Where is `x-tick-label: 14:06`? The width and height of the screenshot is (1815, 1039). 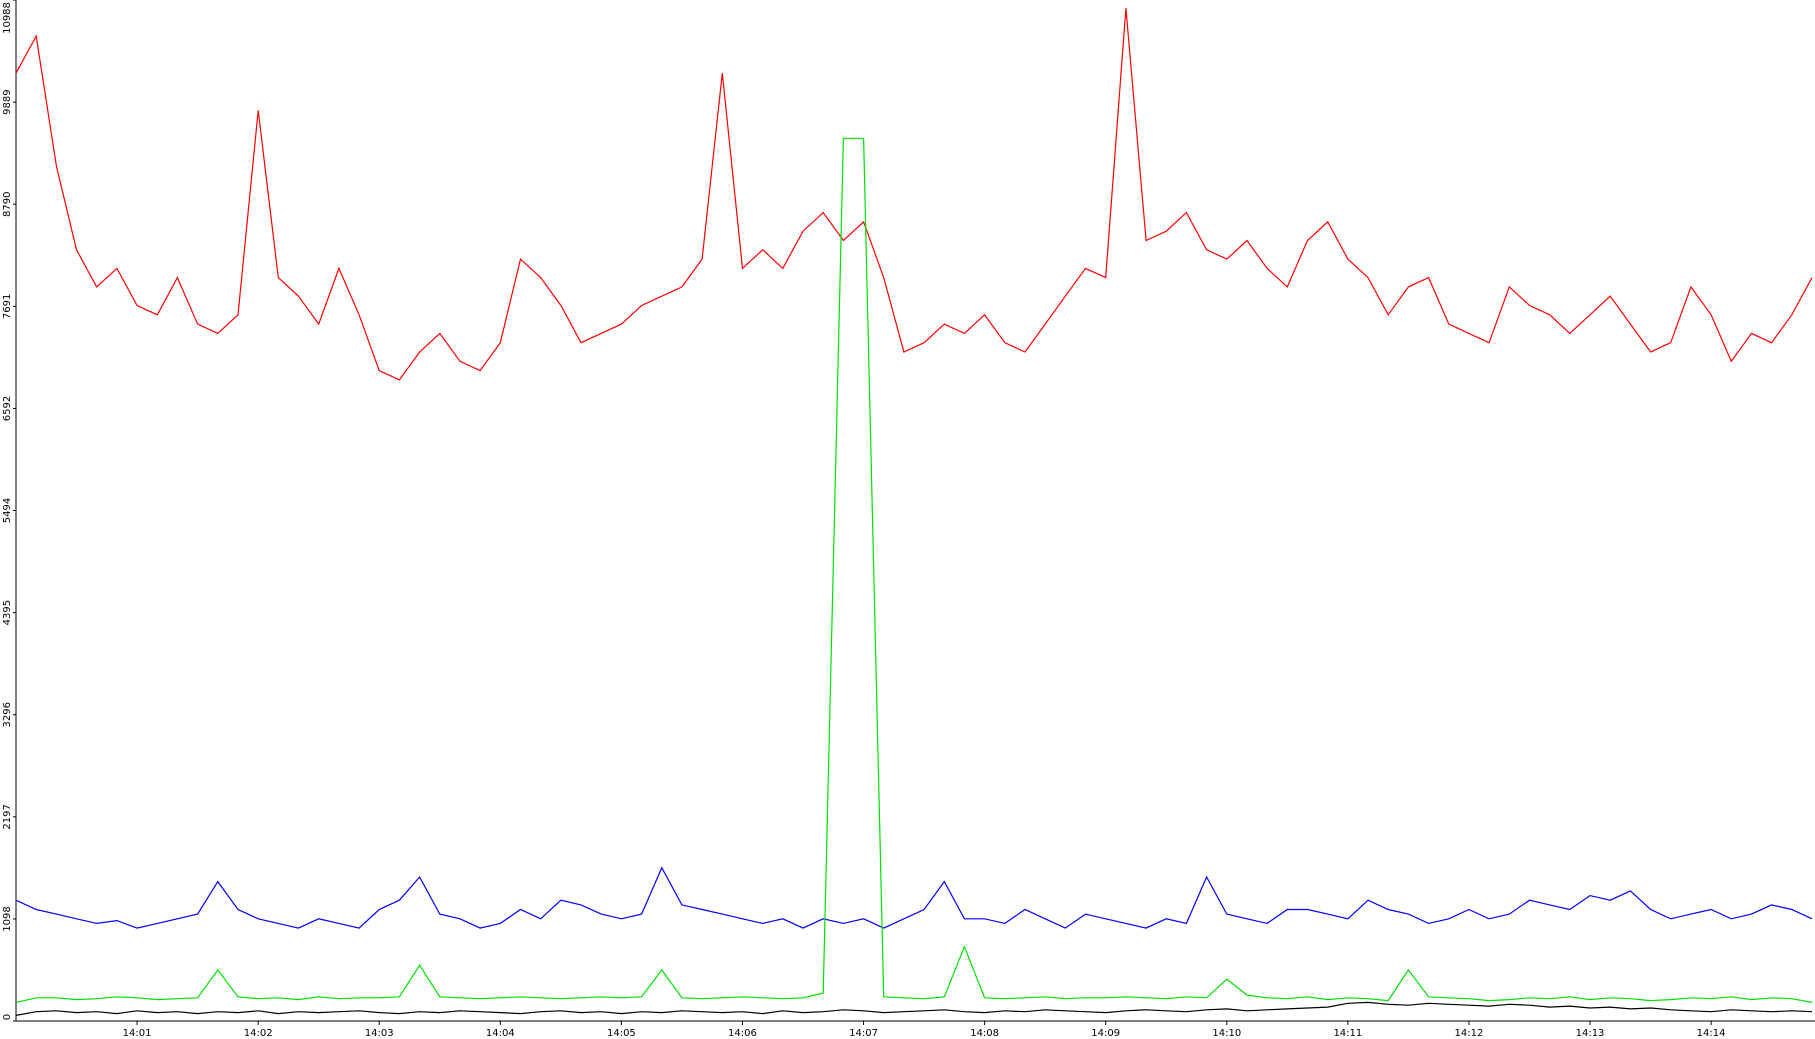 x-tick-label: 14:06 is located at coordinates (742, 1033).